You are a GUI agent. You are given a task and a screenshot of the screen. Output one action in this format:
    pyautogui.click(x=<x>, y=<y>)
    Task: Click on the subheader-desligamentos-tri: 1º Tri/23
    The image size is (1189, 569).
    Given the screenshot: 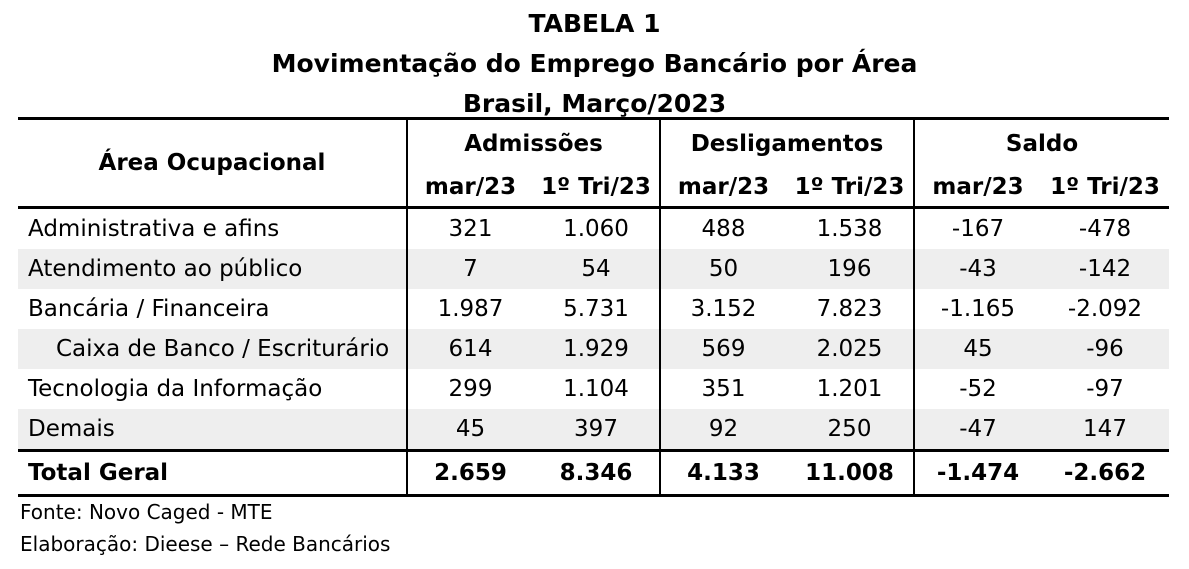 What is the action you would take?
    pyautogui.click(x=849, y=187)
    